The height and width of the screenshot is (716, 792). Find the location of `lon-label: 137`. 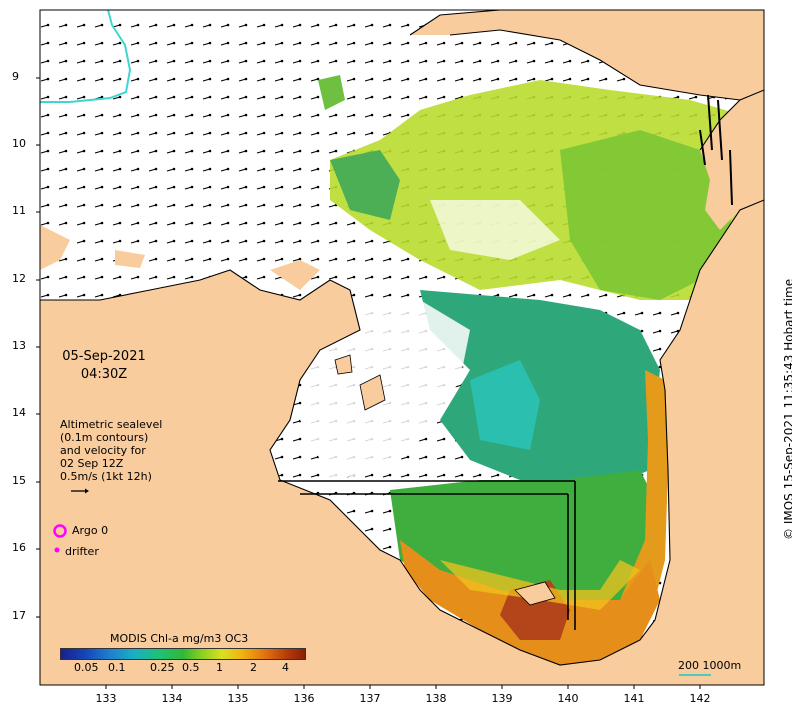

lon-label: 137 is located at coordinates (370, 698).